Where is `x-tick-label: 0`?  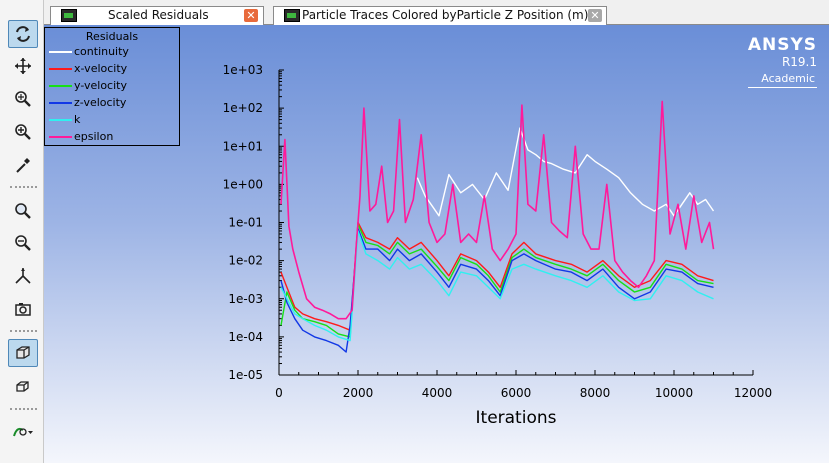
x-tick-label: 0 is located at coordinates (279, 393).